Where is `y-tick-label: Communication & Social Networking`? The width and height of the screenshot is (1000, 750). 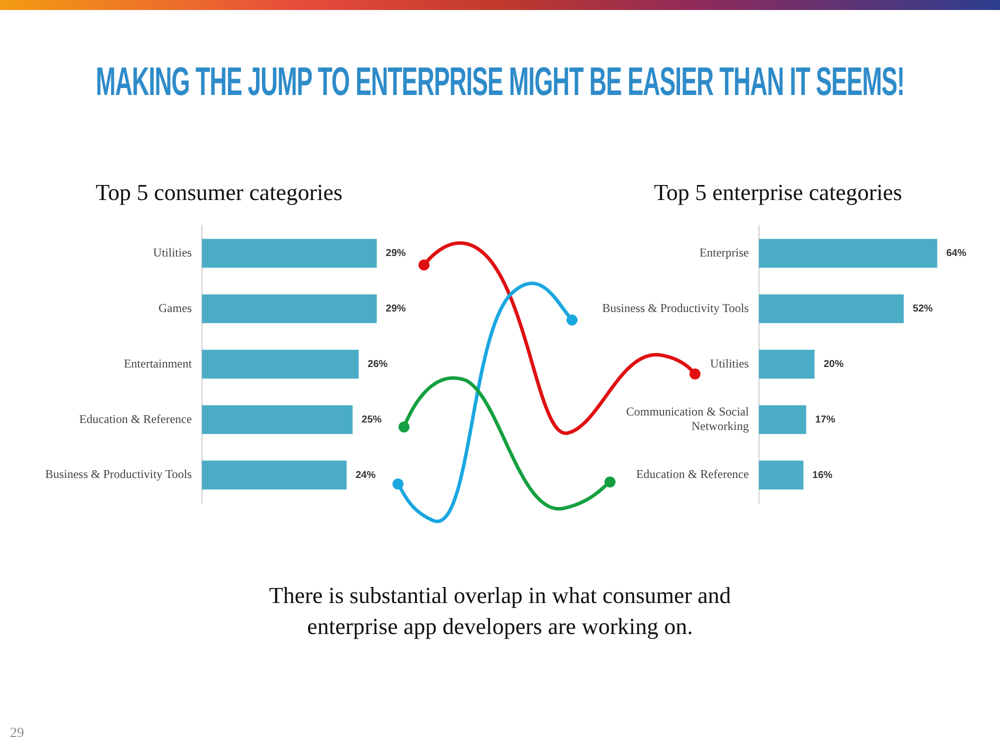
y-tick-label: Communication & Social Networking is located at coordinates (688, 418).